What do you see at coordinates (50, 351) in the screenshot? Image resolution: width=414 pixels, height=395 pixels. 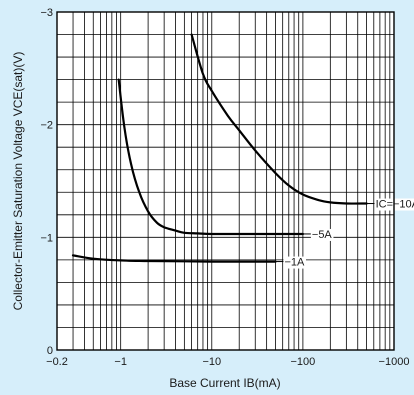 I see `y-tick-label: 0` at bounding box center [50, 351].